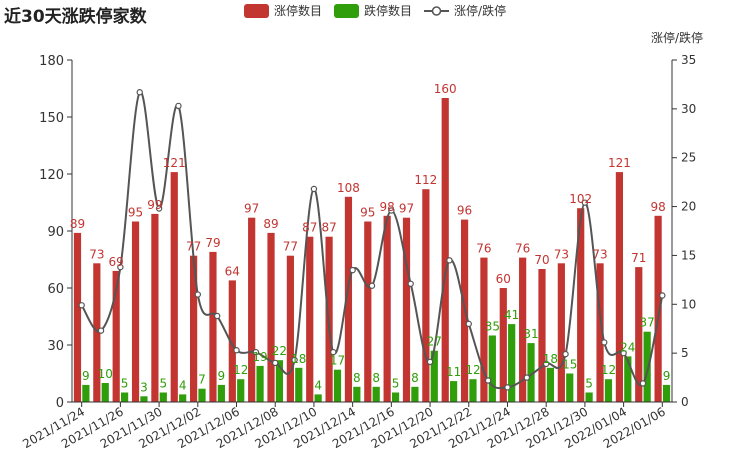 The height and width of the screenshot is (463, 750). What do you see at coordinates (202, 380) in the screenshot?
I see `bar-limit-down-value-label: 7` at bounding box center [202, 380].